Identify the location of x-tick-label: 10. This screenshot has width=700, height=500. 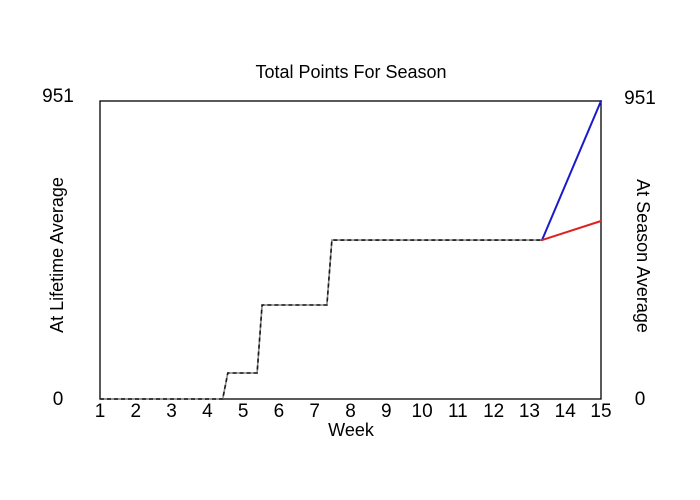
(422, 411).